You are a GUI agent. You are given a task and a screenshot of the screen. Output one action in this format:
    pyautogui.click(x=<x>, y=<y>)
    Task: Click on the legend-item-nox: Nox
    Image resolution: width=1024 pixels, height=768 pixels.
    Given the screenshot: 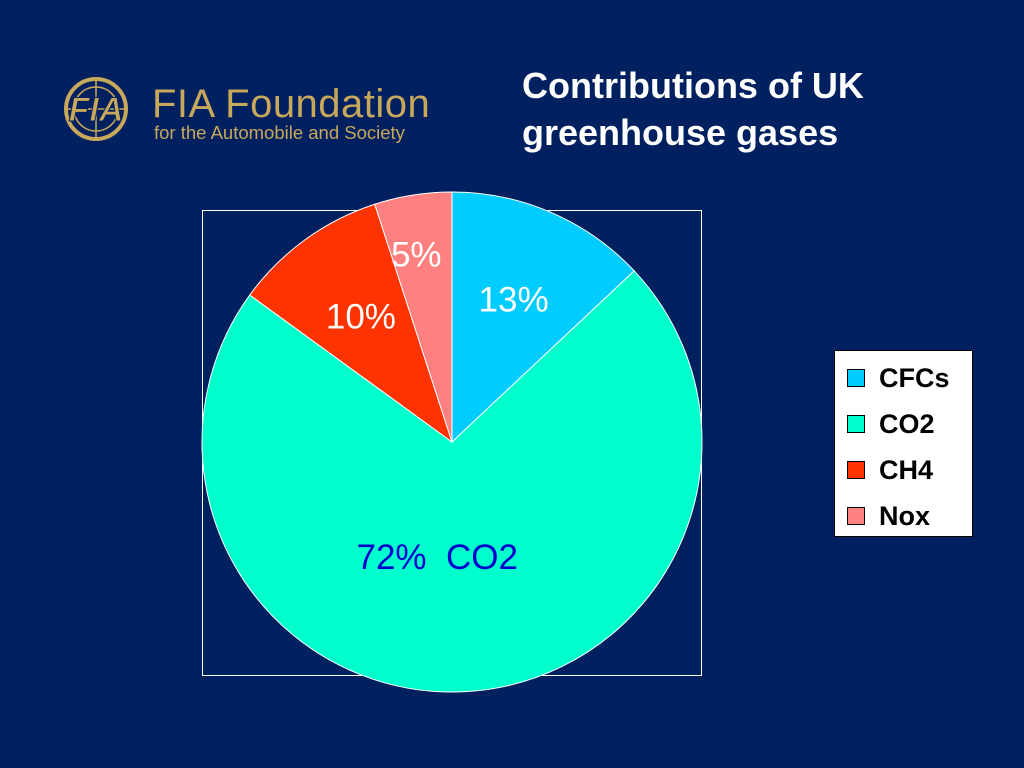 What is the action you would take?
    pyautogui.click(x=903, y=524)
    